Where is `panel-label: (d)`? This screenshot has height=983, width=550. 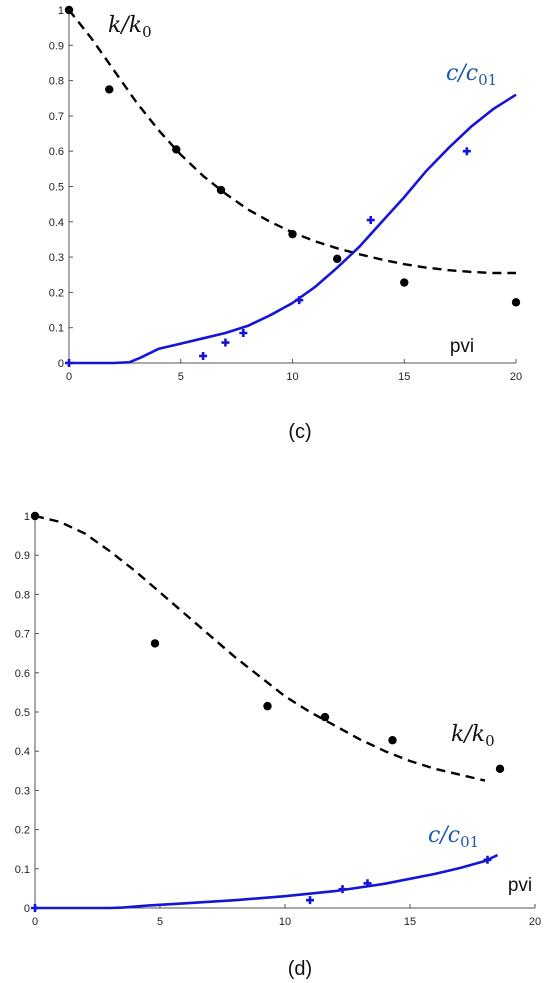 panel-label: (d) is located at coordinates (300, 969).